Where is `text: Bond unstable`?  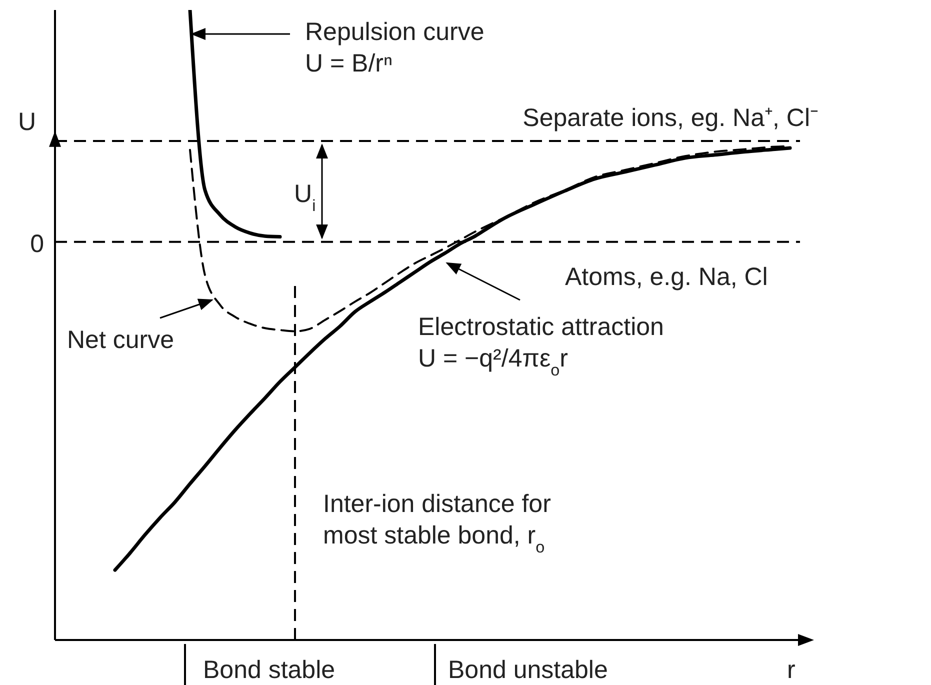
text: Bond unstable is located at coordinates (528, 670).